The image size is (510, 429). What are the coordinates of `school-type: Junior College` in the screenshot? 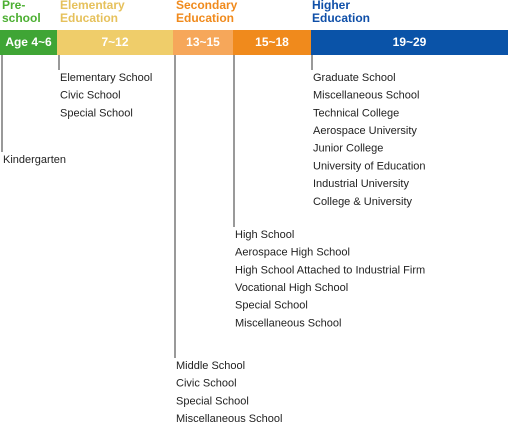 It's located at (348, 149).